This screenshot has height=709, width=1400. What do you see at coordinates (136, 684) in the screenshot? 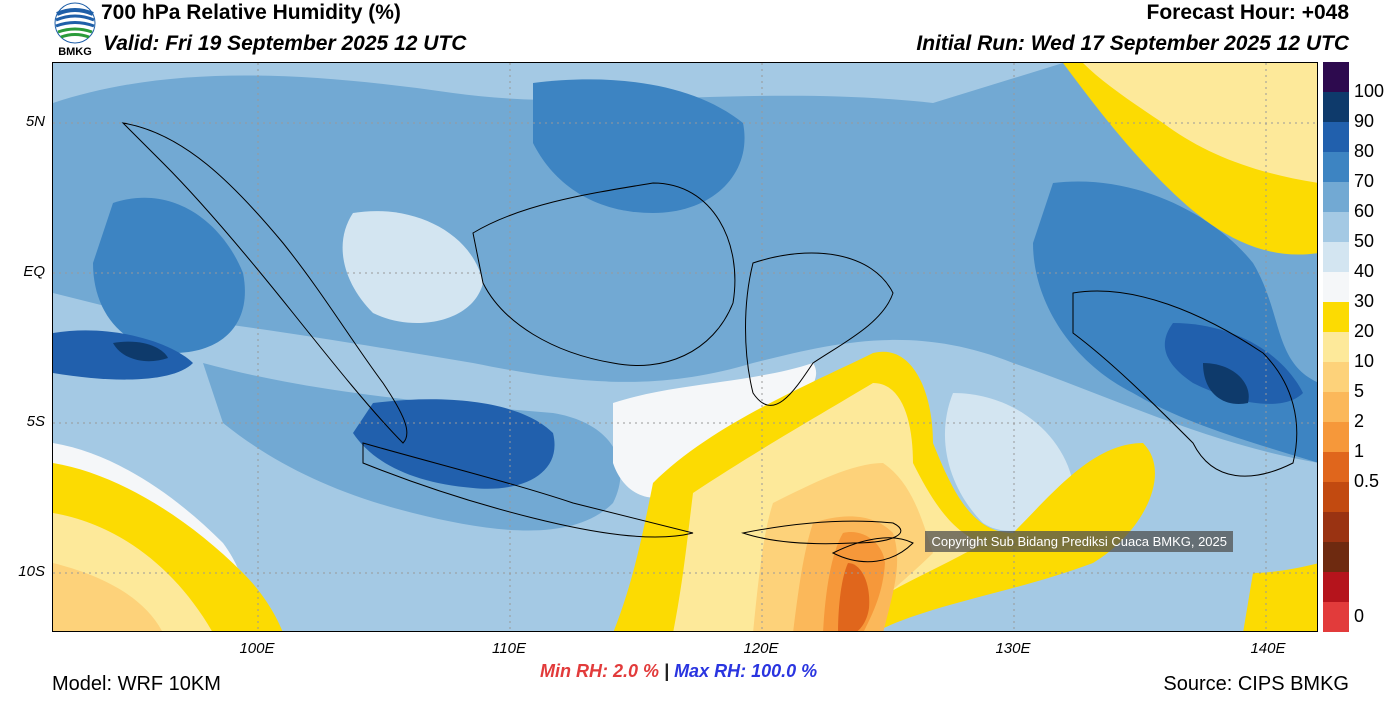
I see `model-name: Model: WRF 10KM` at bounding box center [136, 684].